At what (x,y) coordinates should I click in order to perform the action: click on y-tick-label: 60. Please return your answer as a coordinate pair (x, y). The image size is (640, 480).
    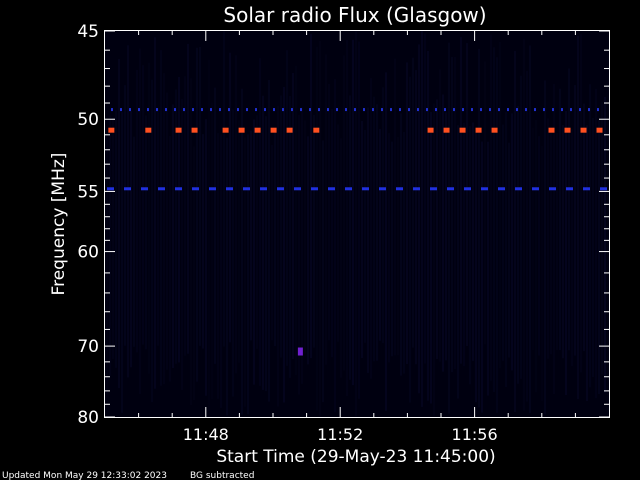
    Looking at the image, I should click on (88, 253).